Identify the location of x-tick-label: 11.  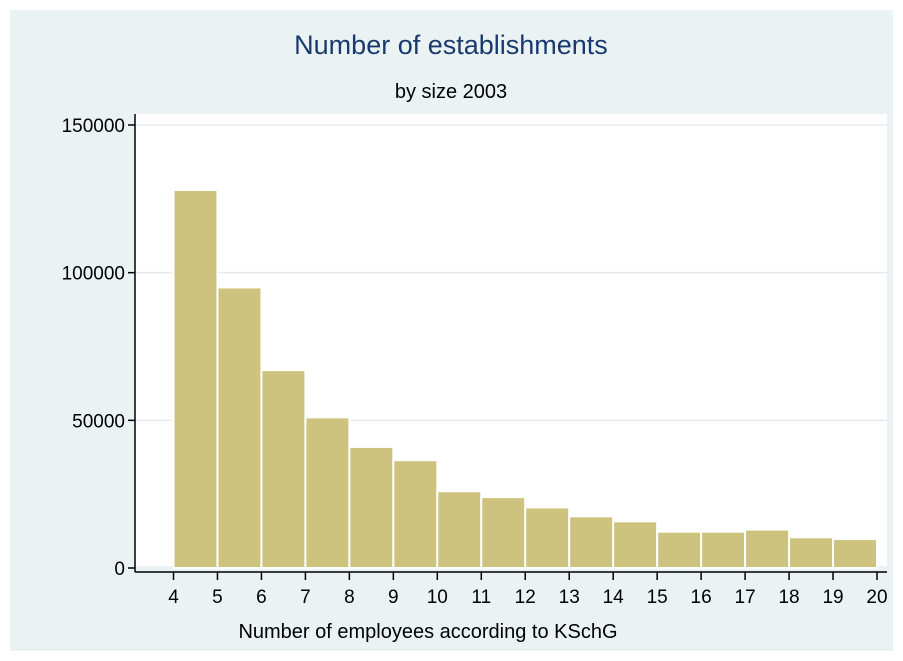
(481, 597).